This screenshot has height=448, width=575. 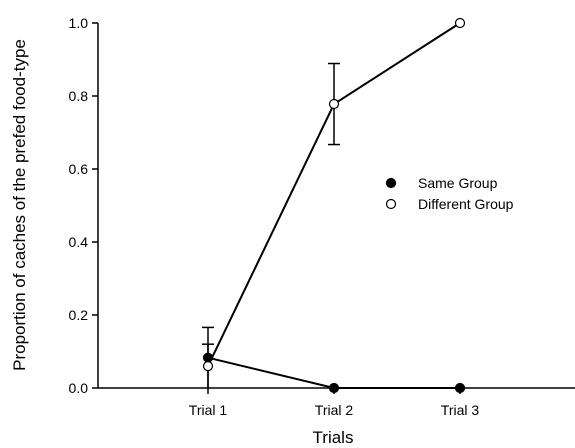 What do you see at coordinates (449, 193) in the screenshot?
I see `legend: Same Group Different Group` at bounding box center [449, 193].